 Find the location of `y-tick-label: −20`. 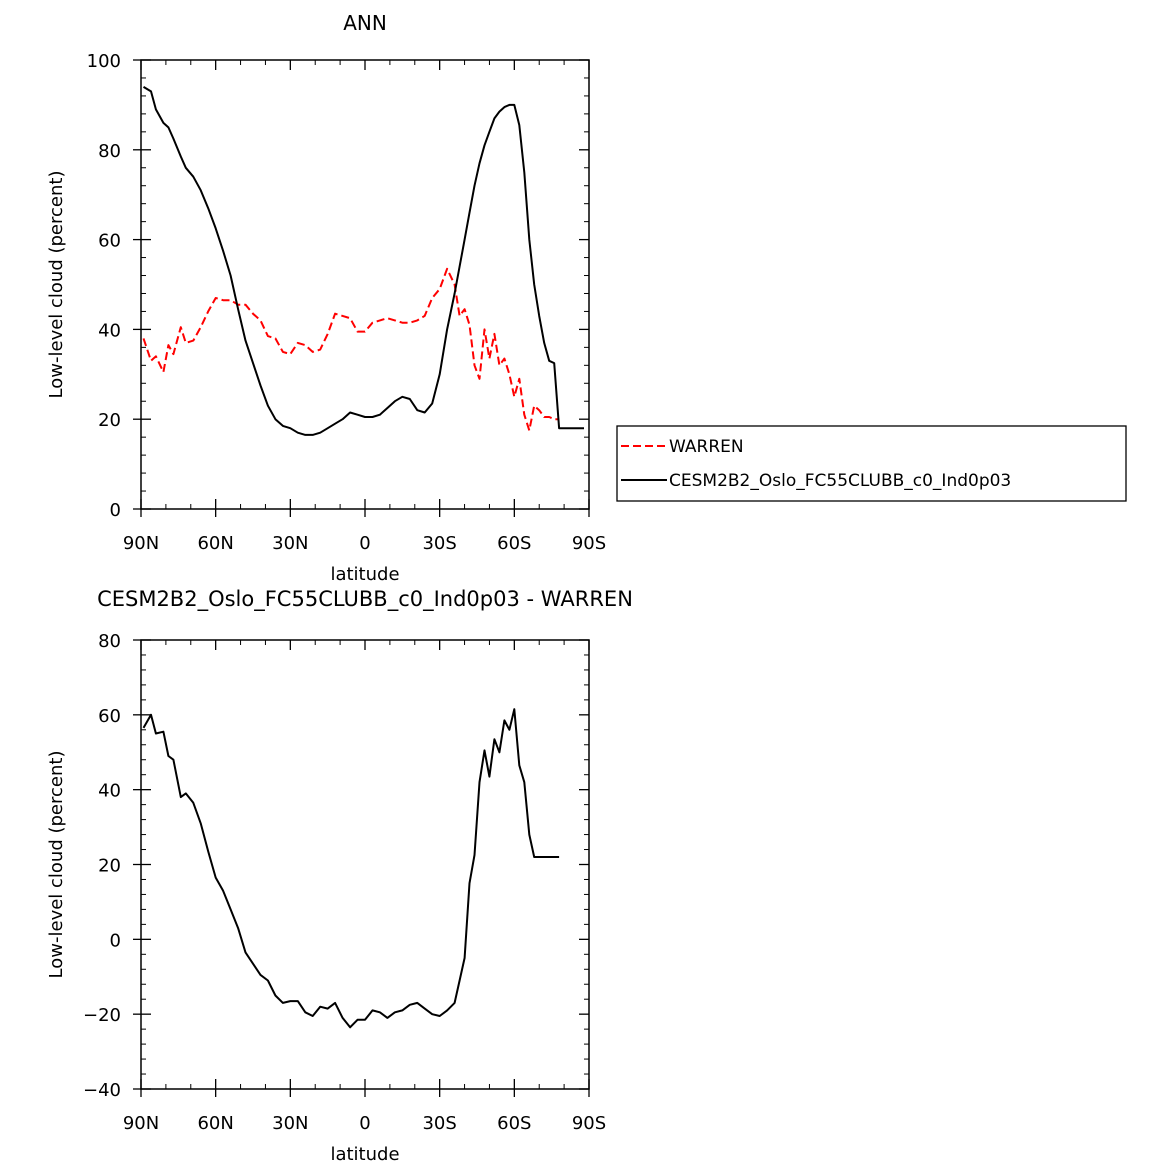

y-tick-label: −20 is located at coordinates (102, 1015).